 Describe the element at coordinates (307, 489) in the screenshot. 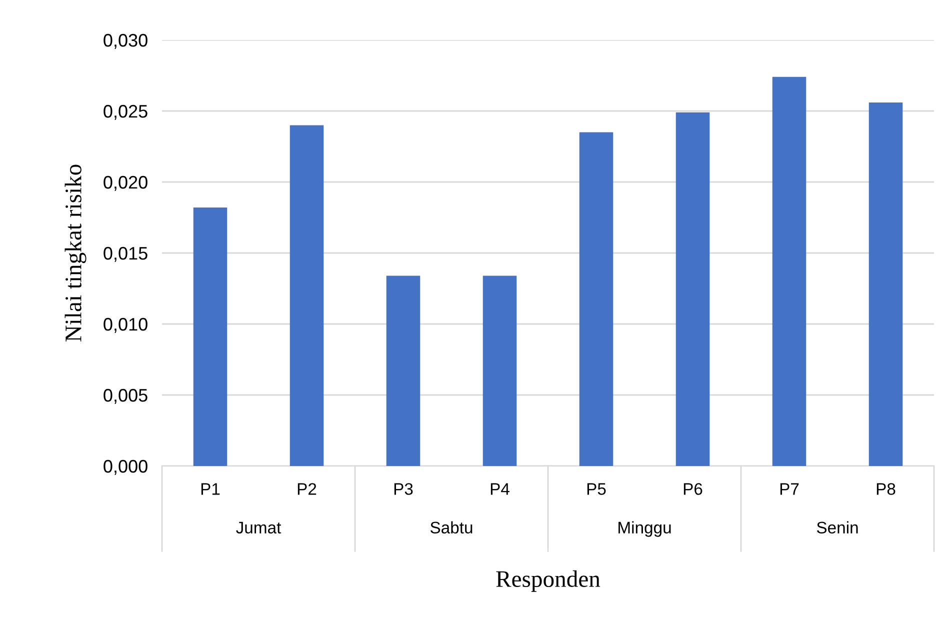

I see `x-tick-label: P2` at that location.